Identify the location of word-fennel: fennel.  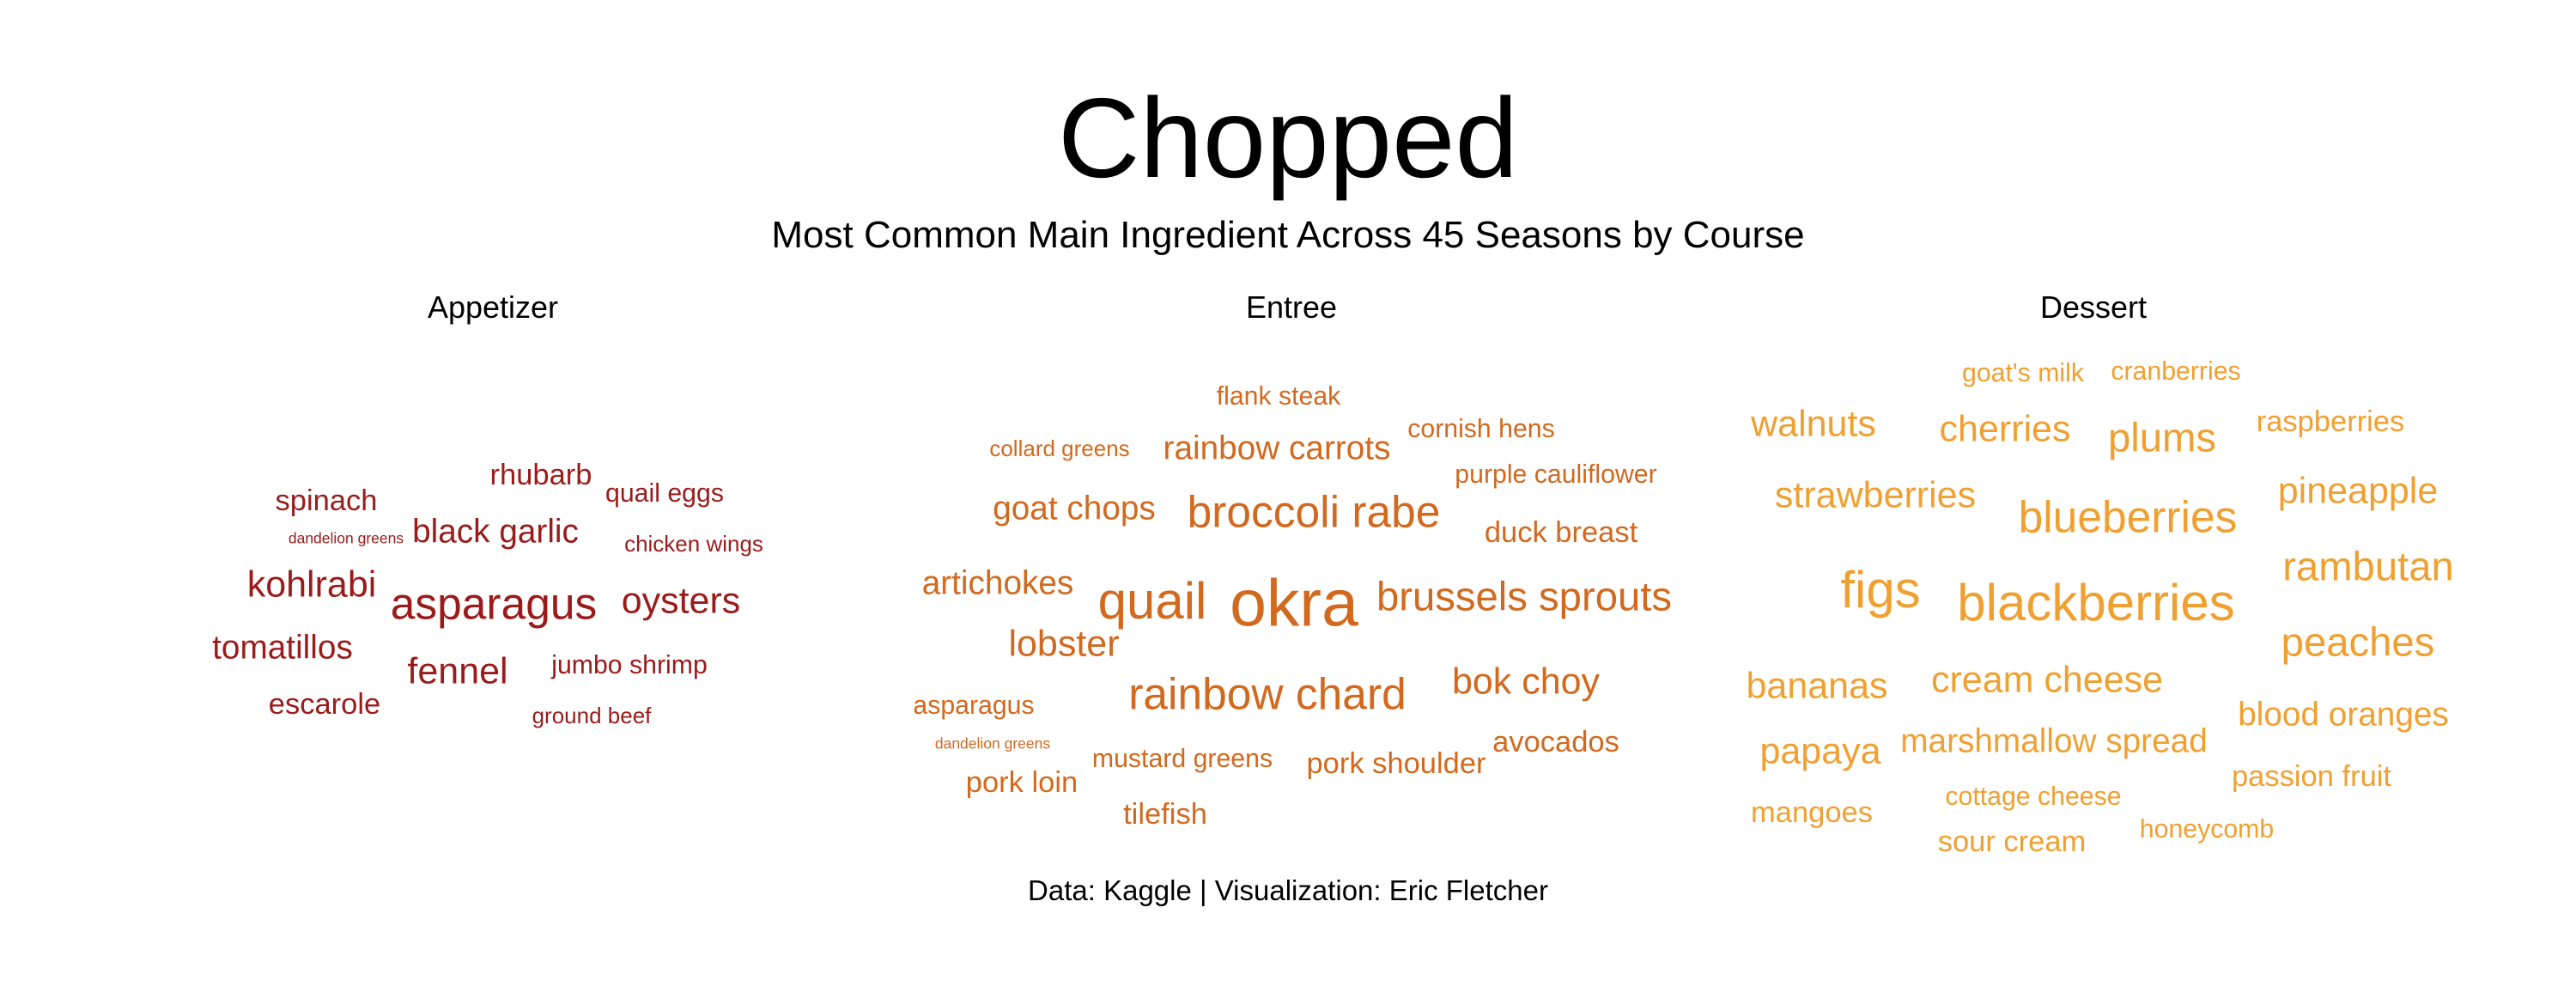
(457, 671).